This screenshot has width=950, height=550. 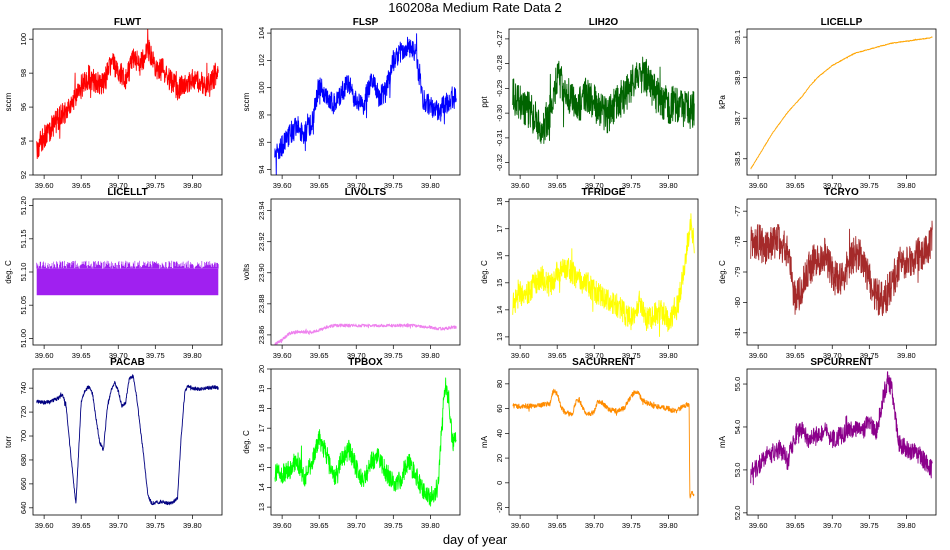 What do you see at coordinates (23, 484) in the screenshot?
I see `y-tick-label: 660` at bounding box center [23, 484].